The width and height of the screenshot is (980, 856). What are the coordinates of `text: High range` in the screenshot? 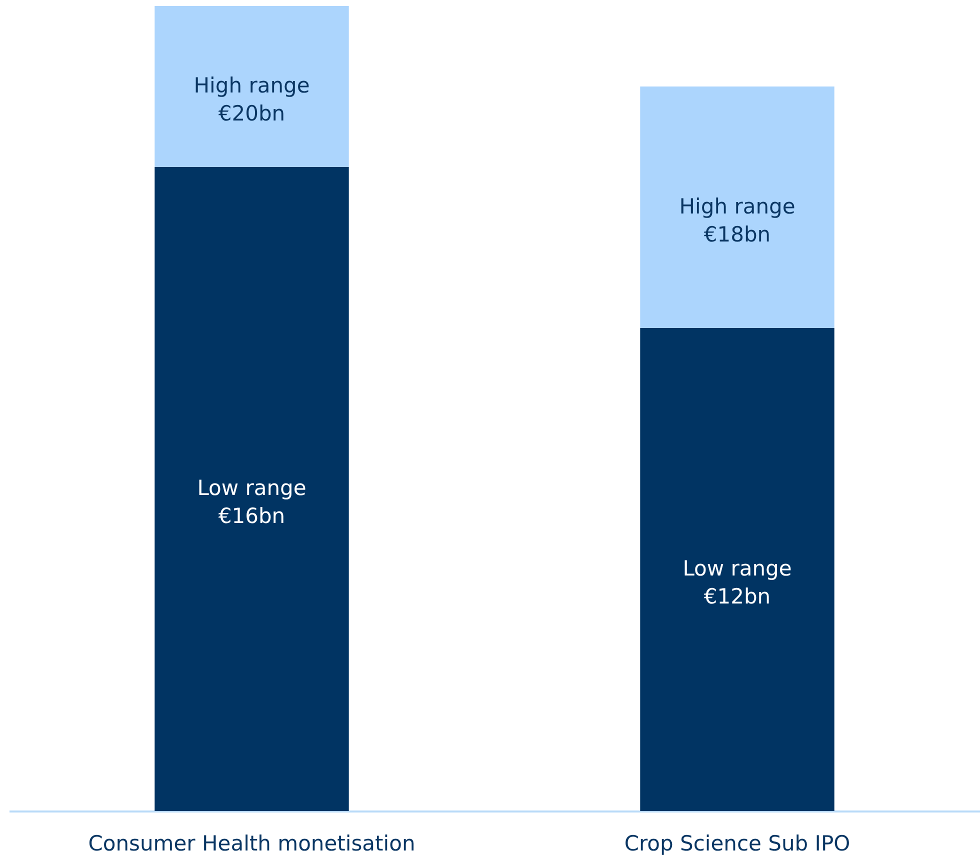 It's located at (737, 206).